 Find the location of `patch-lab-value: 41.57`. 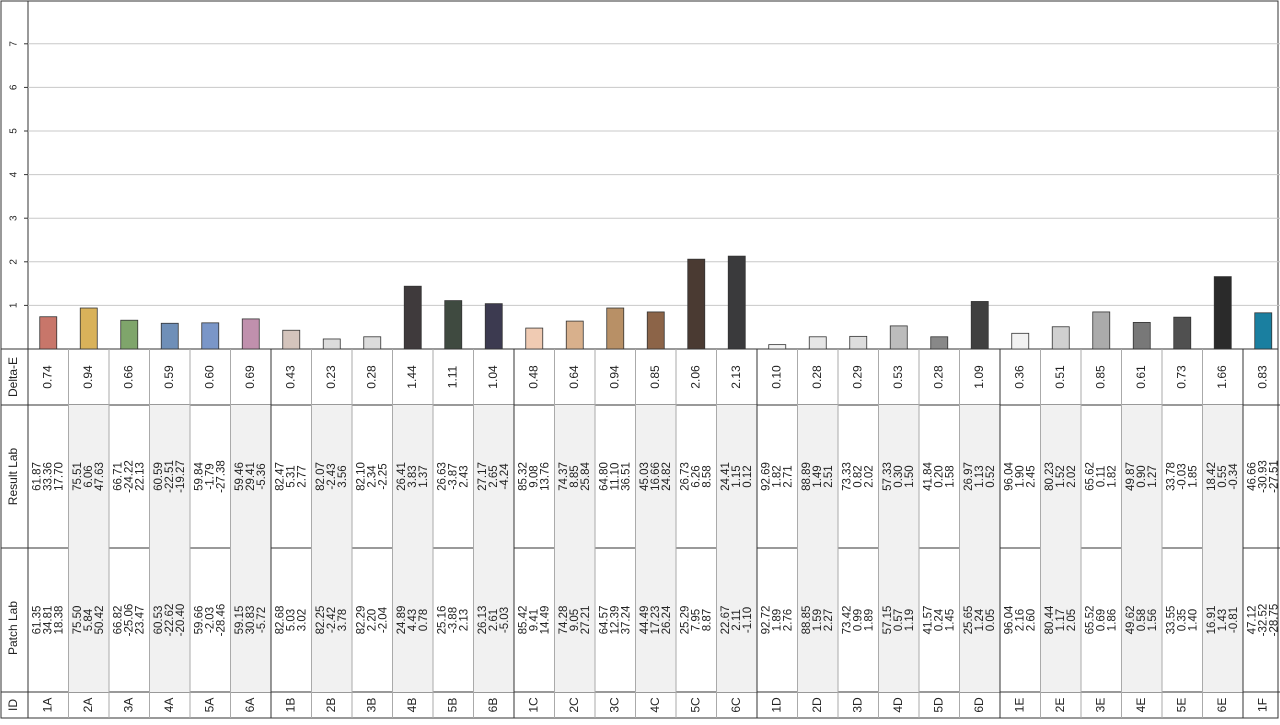

patch-lab-value: 41.57 is located at coordinates (928, 620).